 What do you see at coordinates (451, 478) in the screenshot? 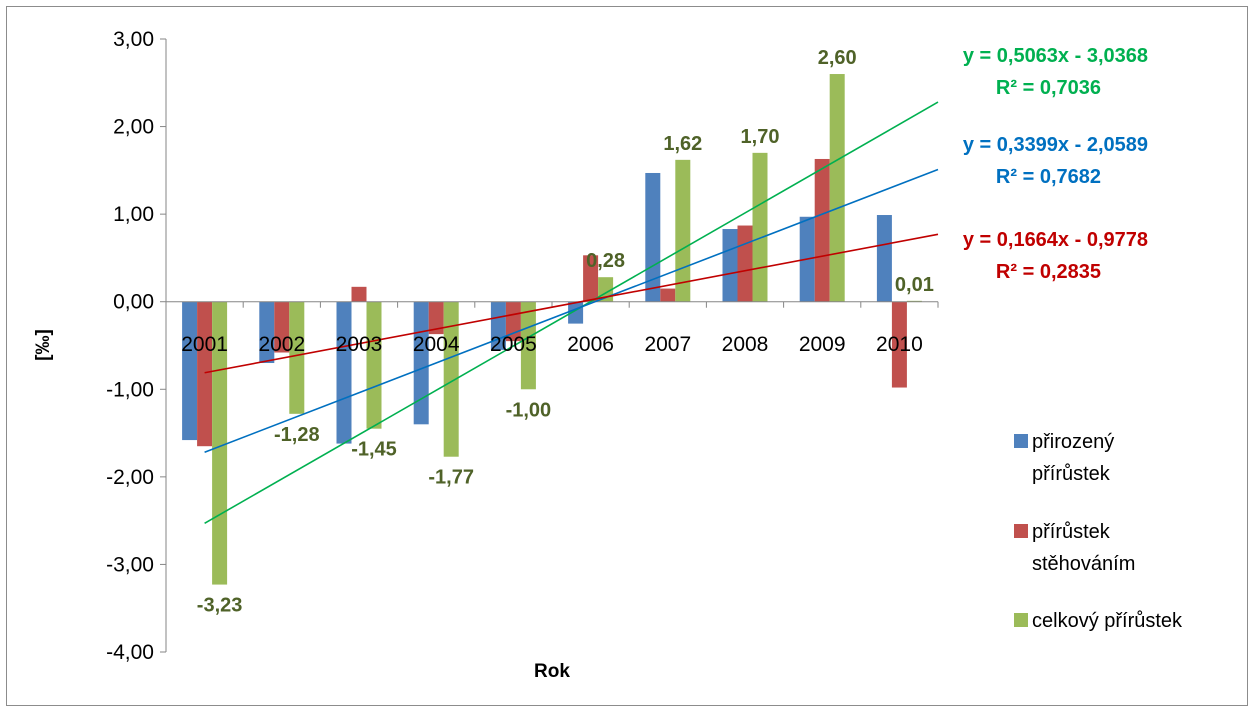
I see `data-label: -1,77` at bounding box center [451, 478].